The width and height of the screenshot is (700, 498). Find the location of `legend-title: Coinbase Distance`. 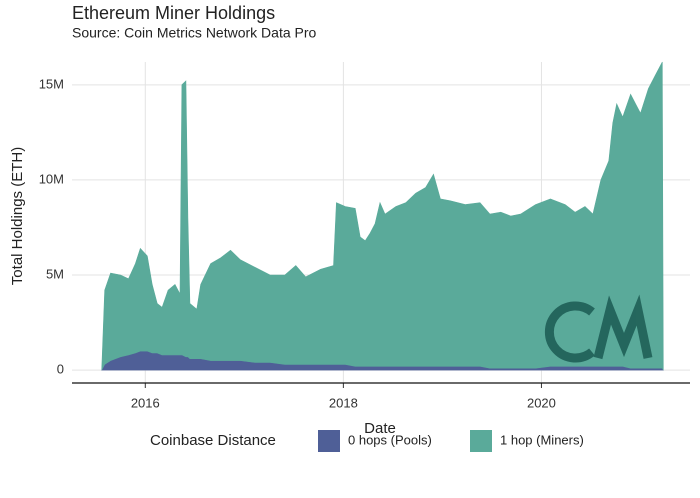

legend-title: Coinbase Distance is located at coordinates (213, 440).